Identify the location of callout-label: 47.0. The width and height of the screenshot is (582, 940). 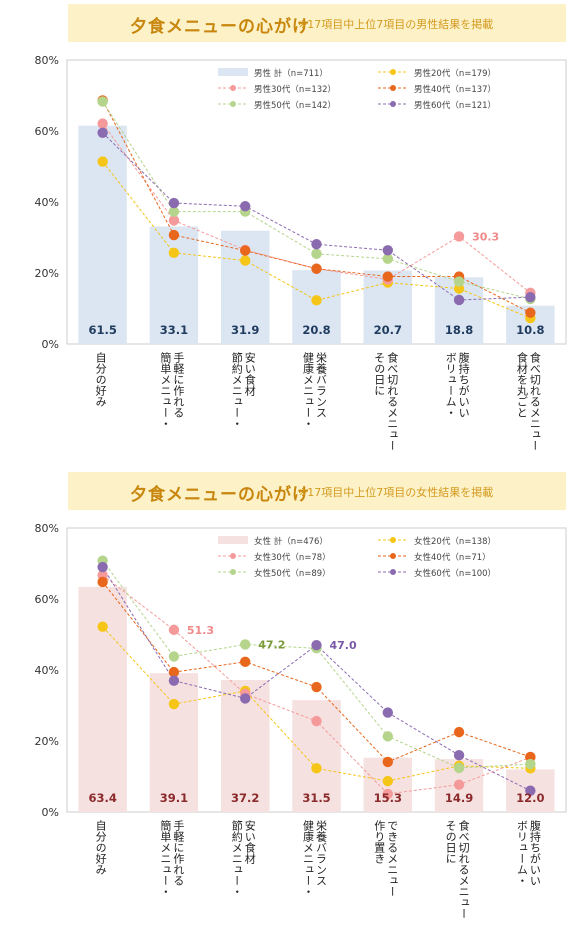
(343, 645).